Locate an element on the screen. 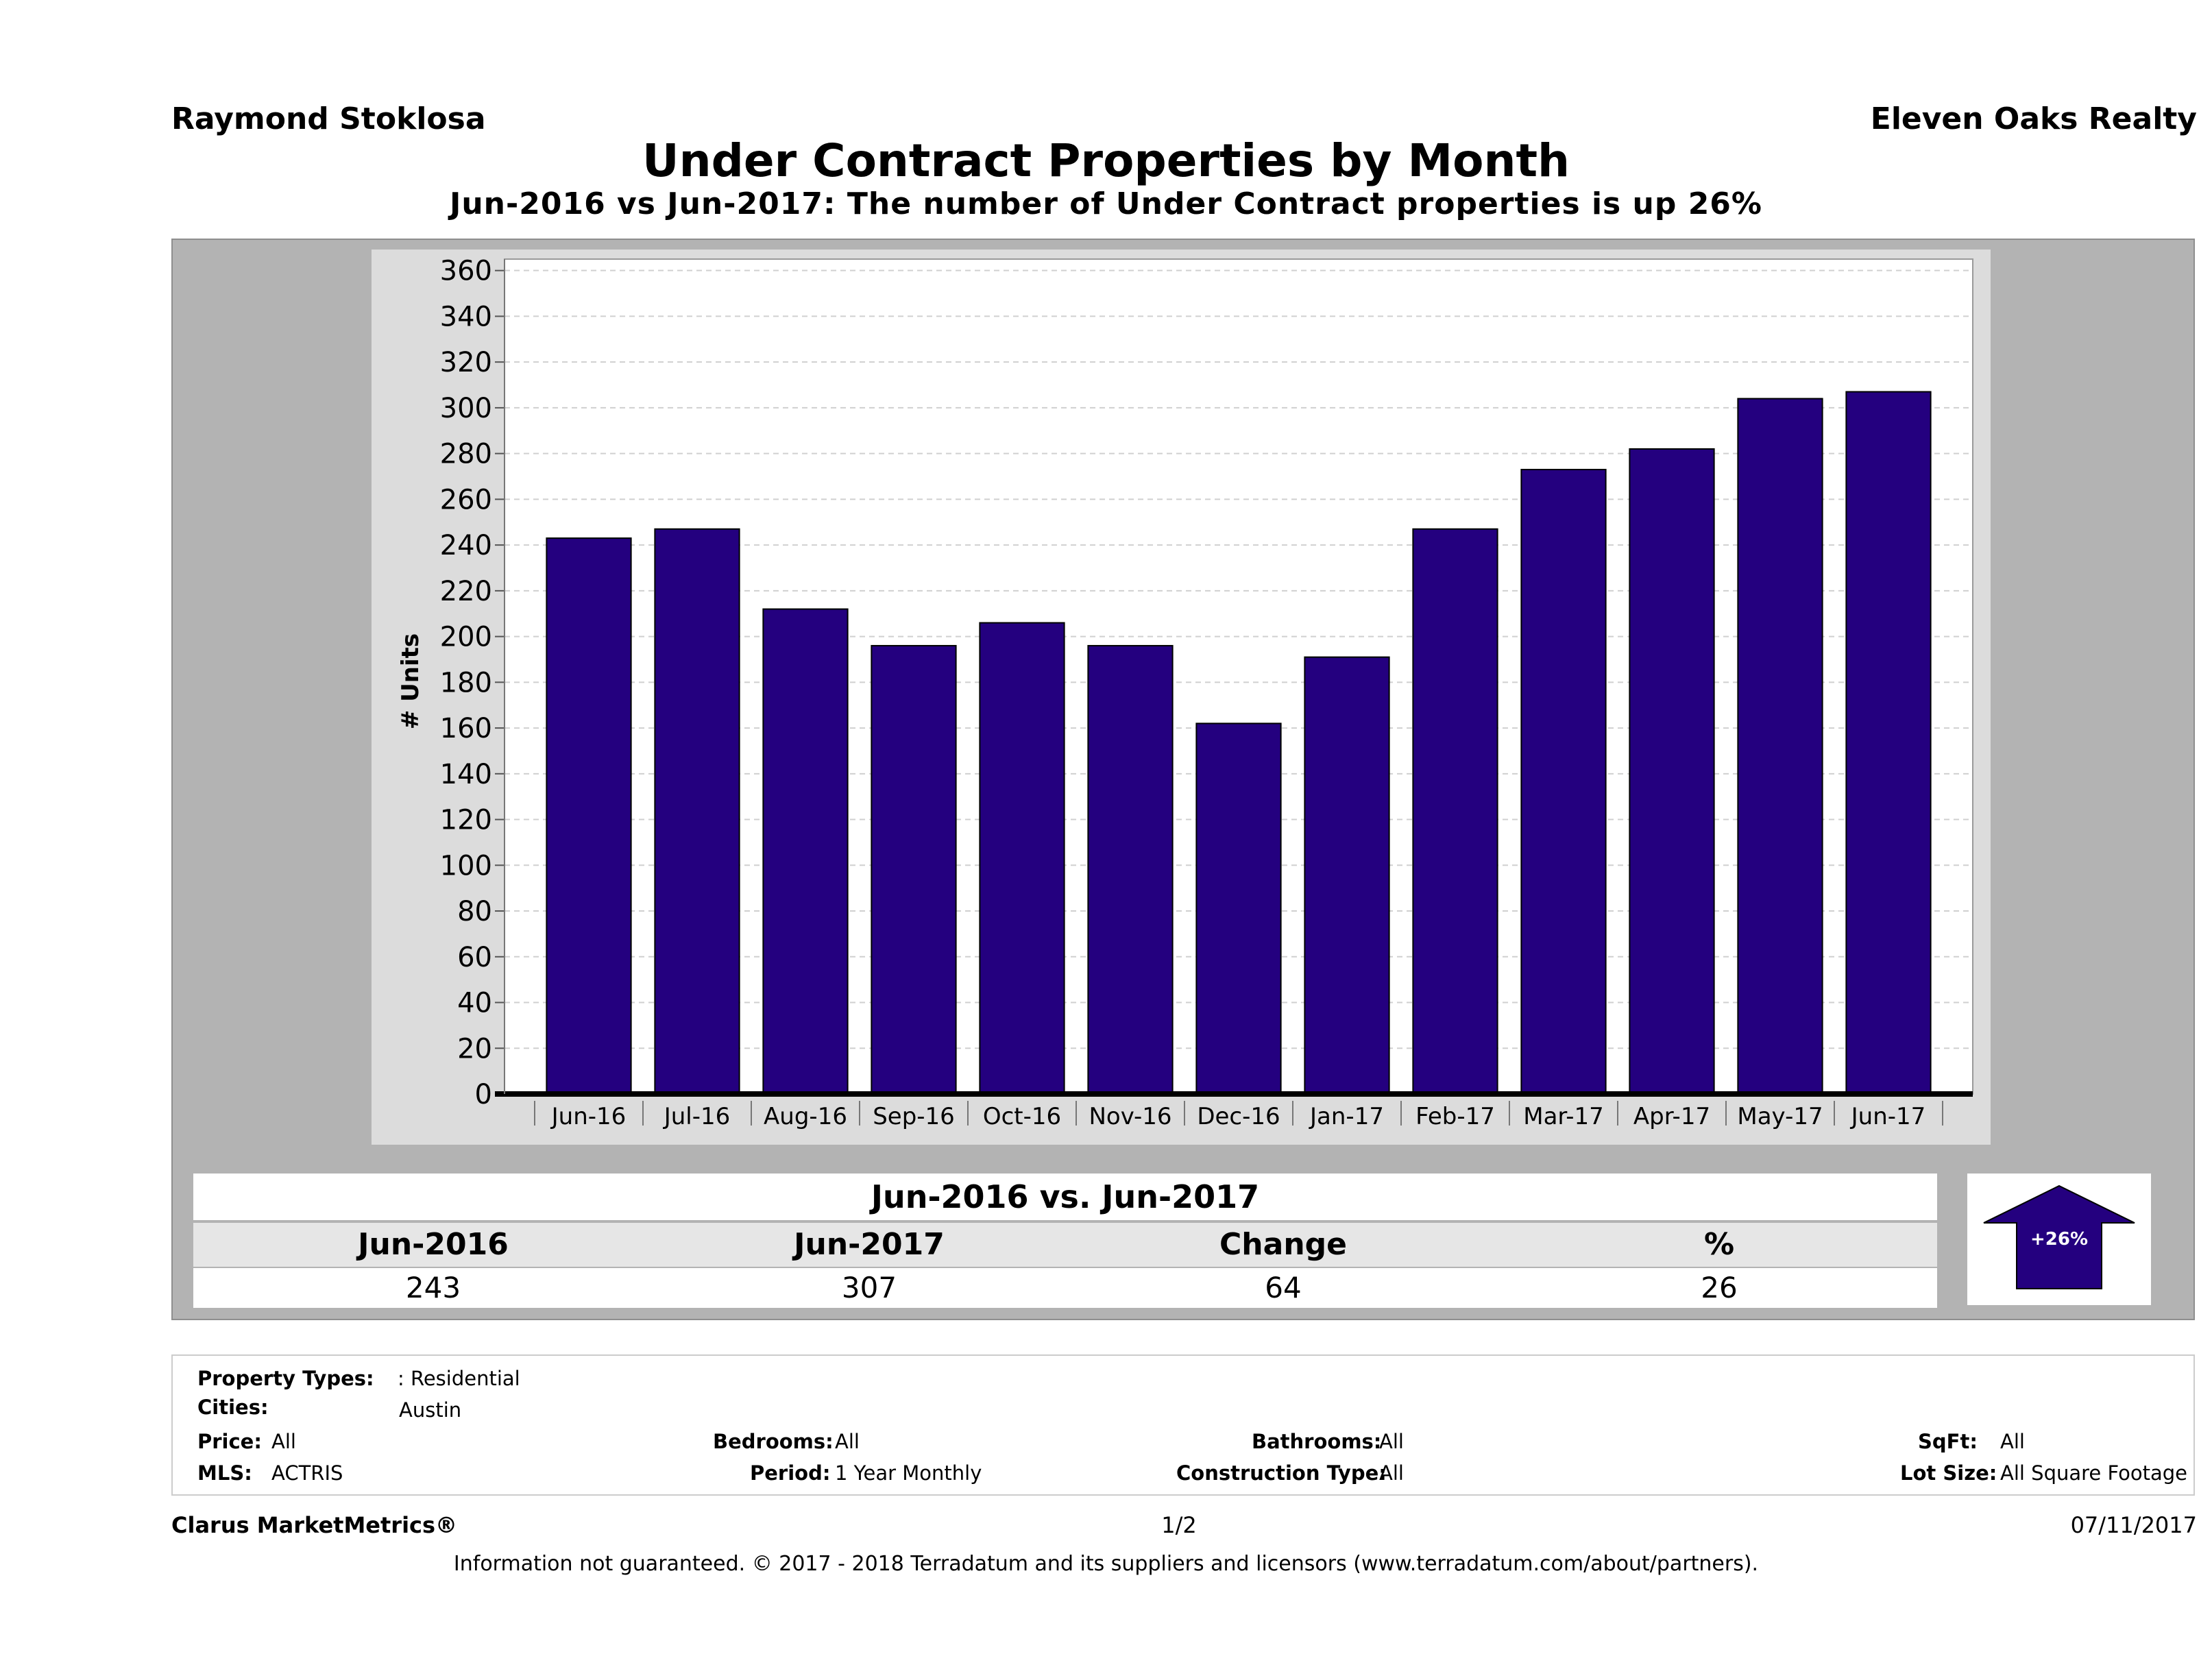  y-tick-label: 120 is located at coordinates (466, 820).